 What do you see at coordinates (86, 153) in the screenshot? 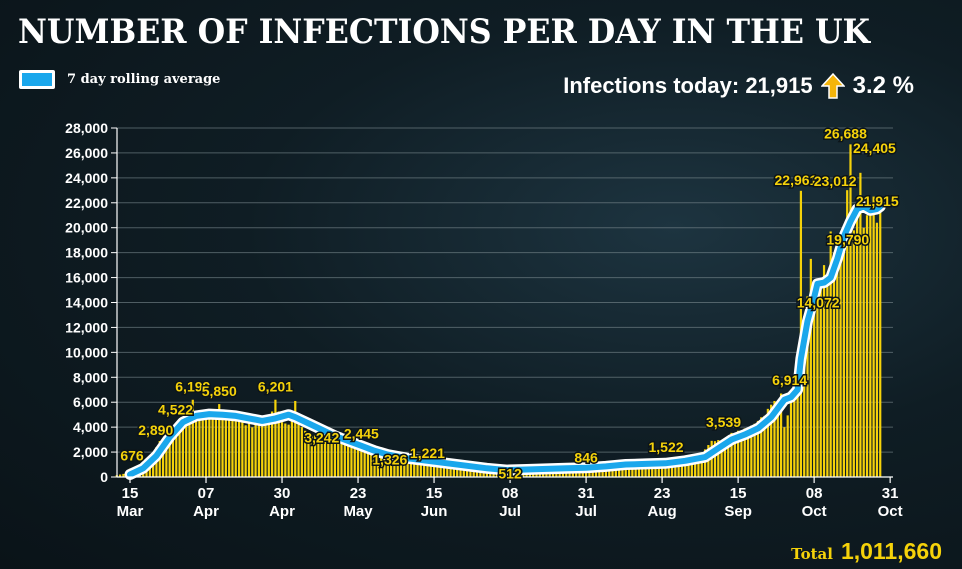
I see `y-tick-label: 26,000` at bounding box center [86, 153].